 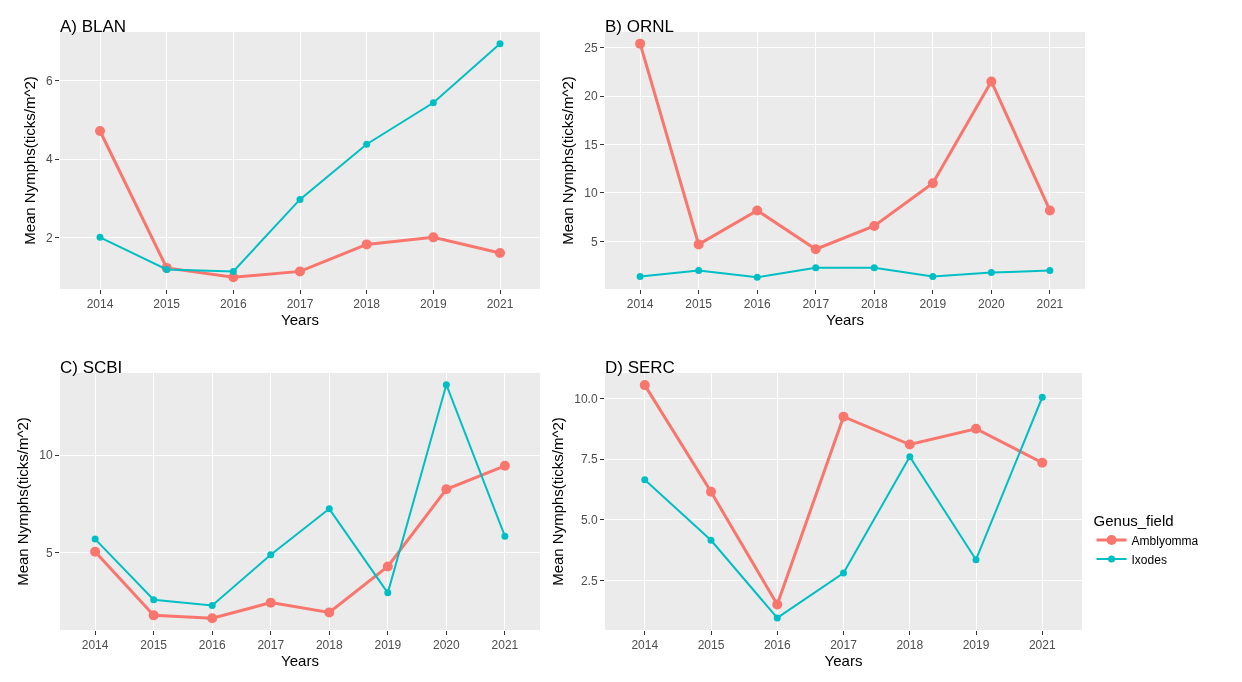 I want to click on y-tick-label: 5.0, so click(x=589, y=519).